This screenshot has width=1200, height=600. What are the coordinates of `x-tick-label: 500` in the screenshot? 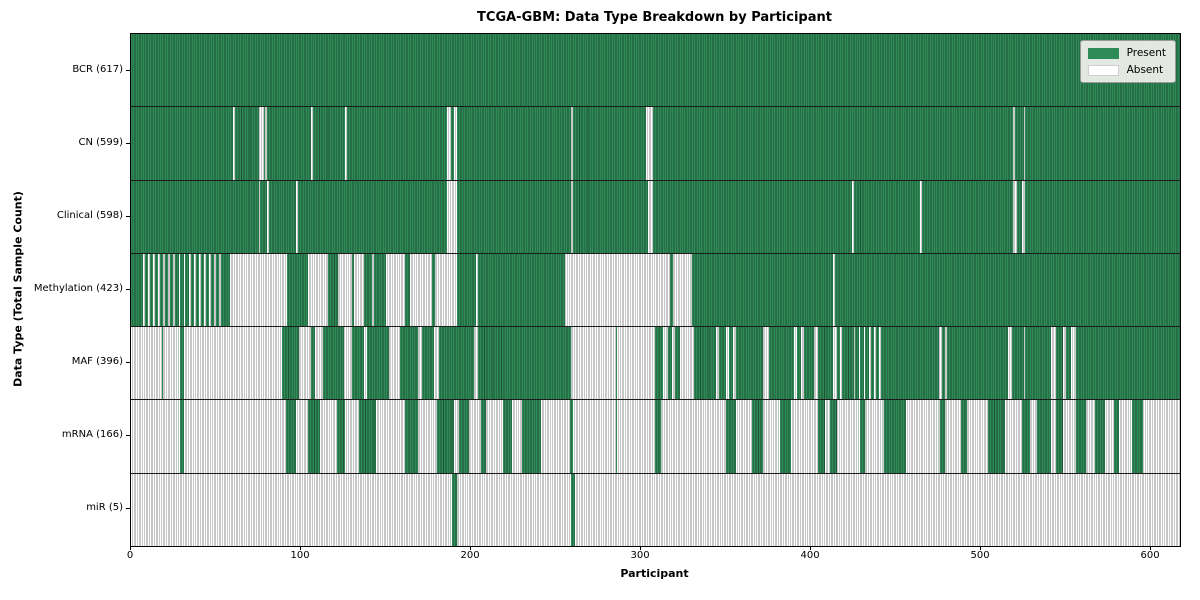 It's located at (980, 555).